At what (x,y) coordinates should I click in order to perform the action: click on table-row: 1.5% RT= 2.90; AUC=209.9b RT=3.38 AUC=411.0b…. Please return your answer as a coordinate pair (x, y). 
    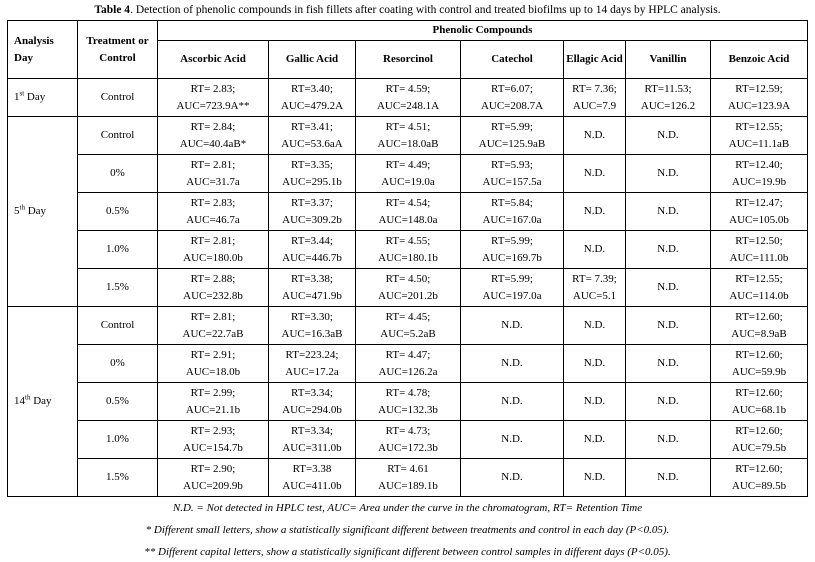
    Looking at the image, I should click on (408, 477).